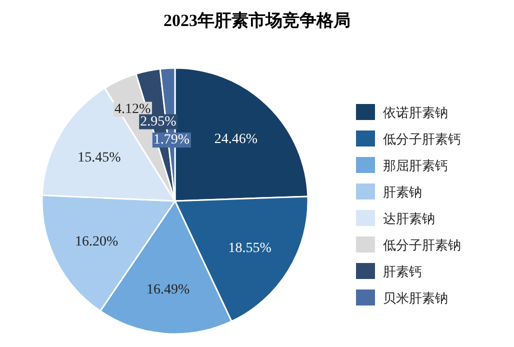  What do you see at coordinates (409, 219) in the screenshot?
I see `legend-label: 达肝素钠` at bounding box center [409, 219].